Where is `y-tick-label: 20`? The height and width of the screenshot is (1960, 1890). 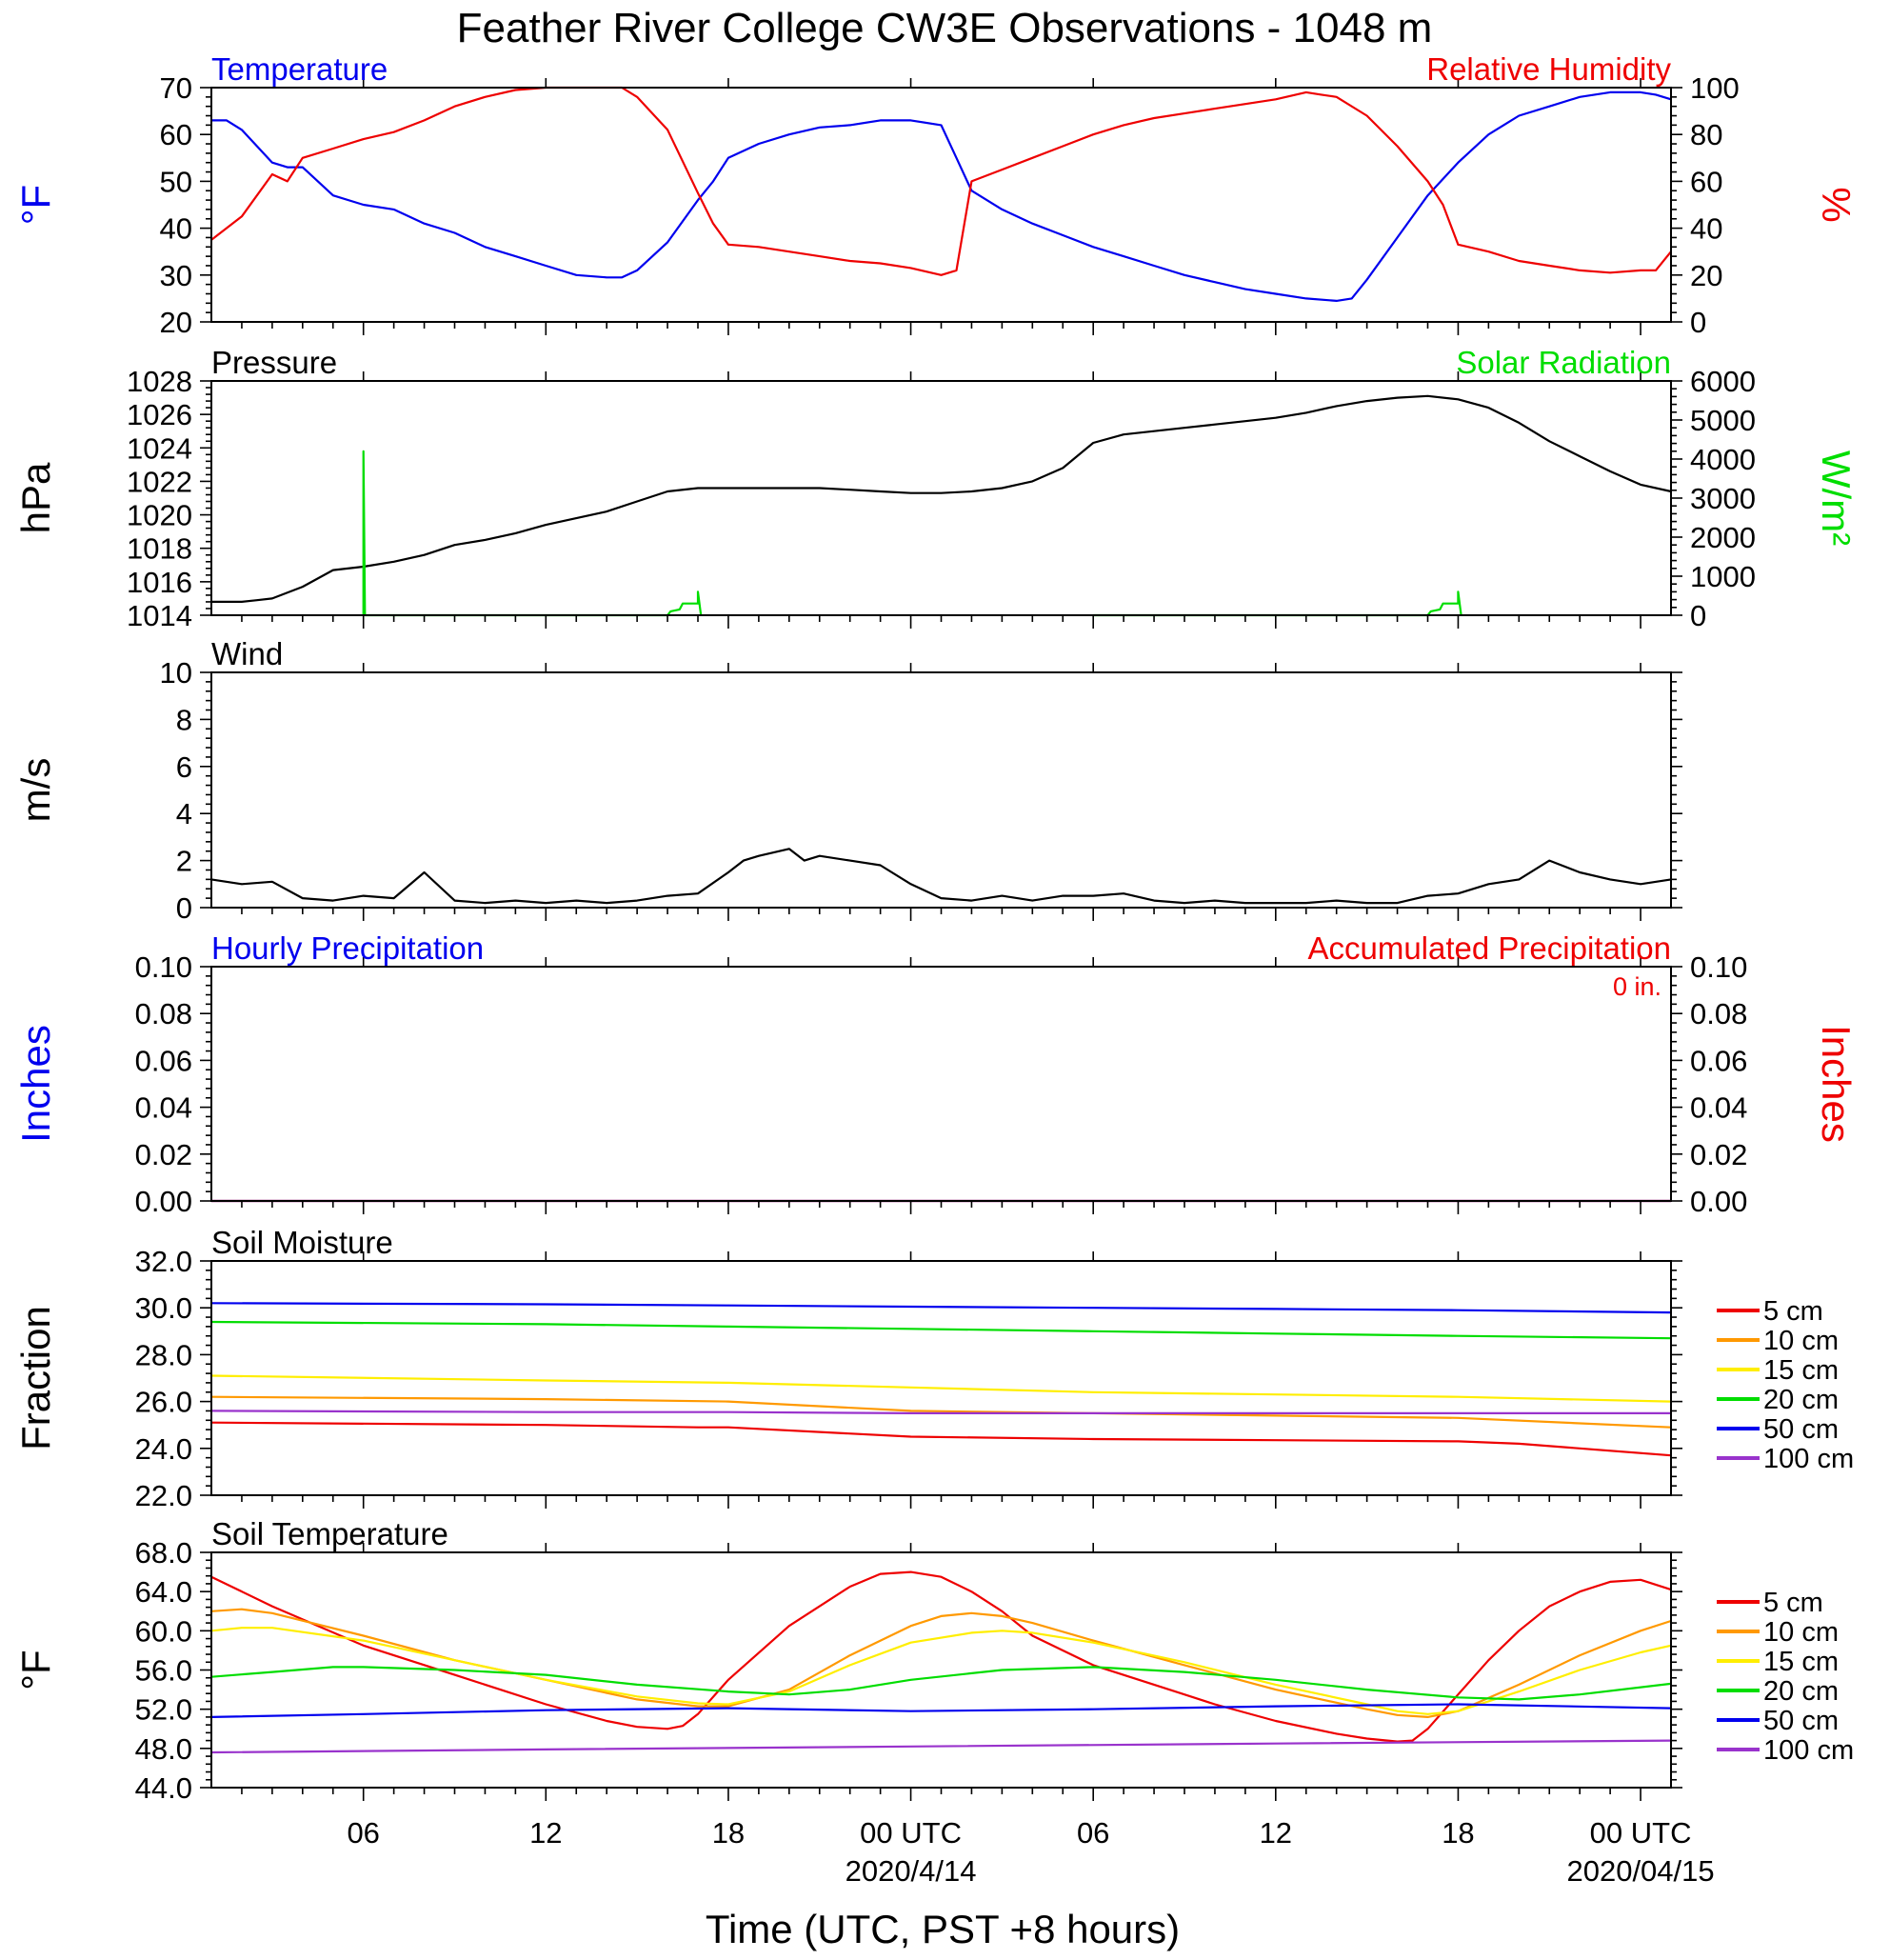
y-tick-label: 20 is located at coordinates (176, 322).